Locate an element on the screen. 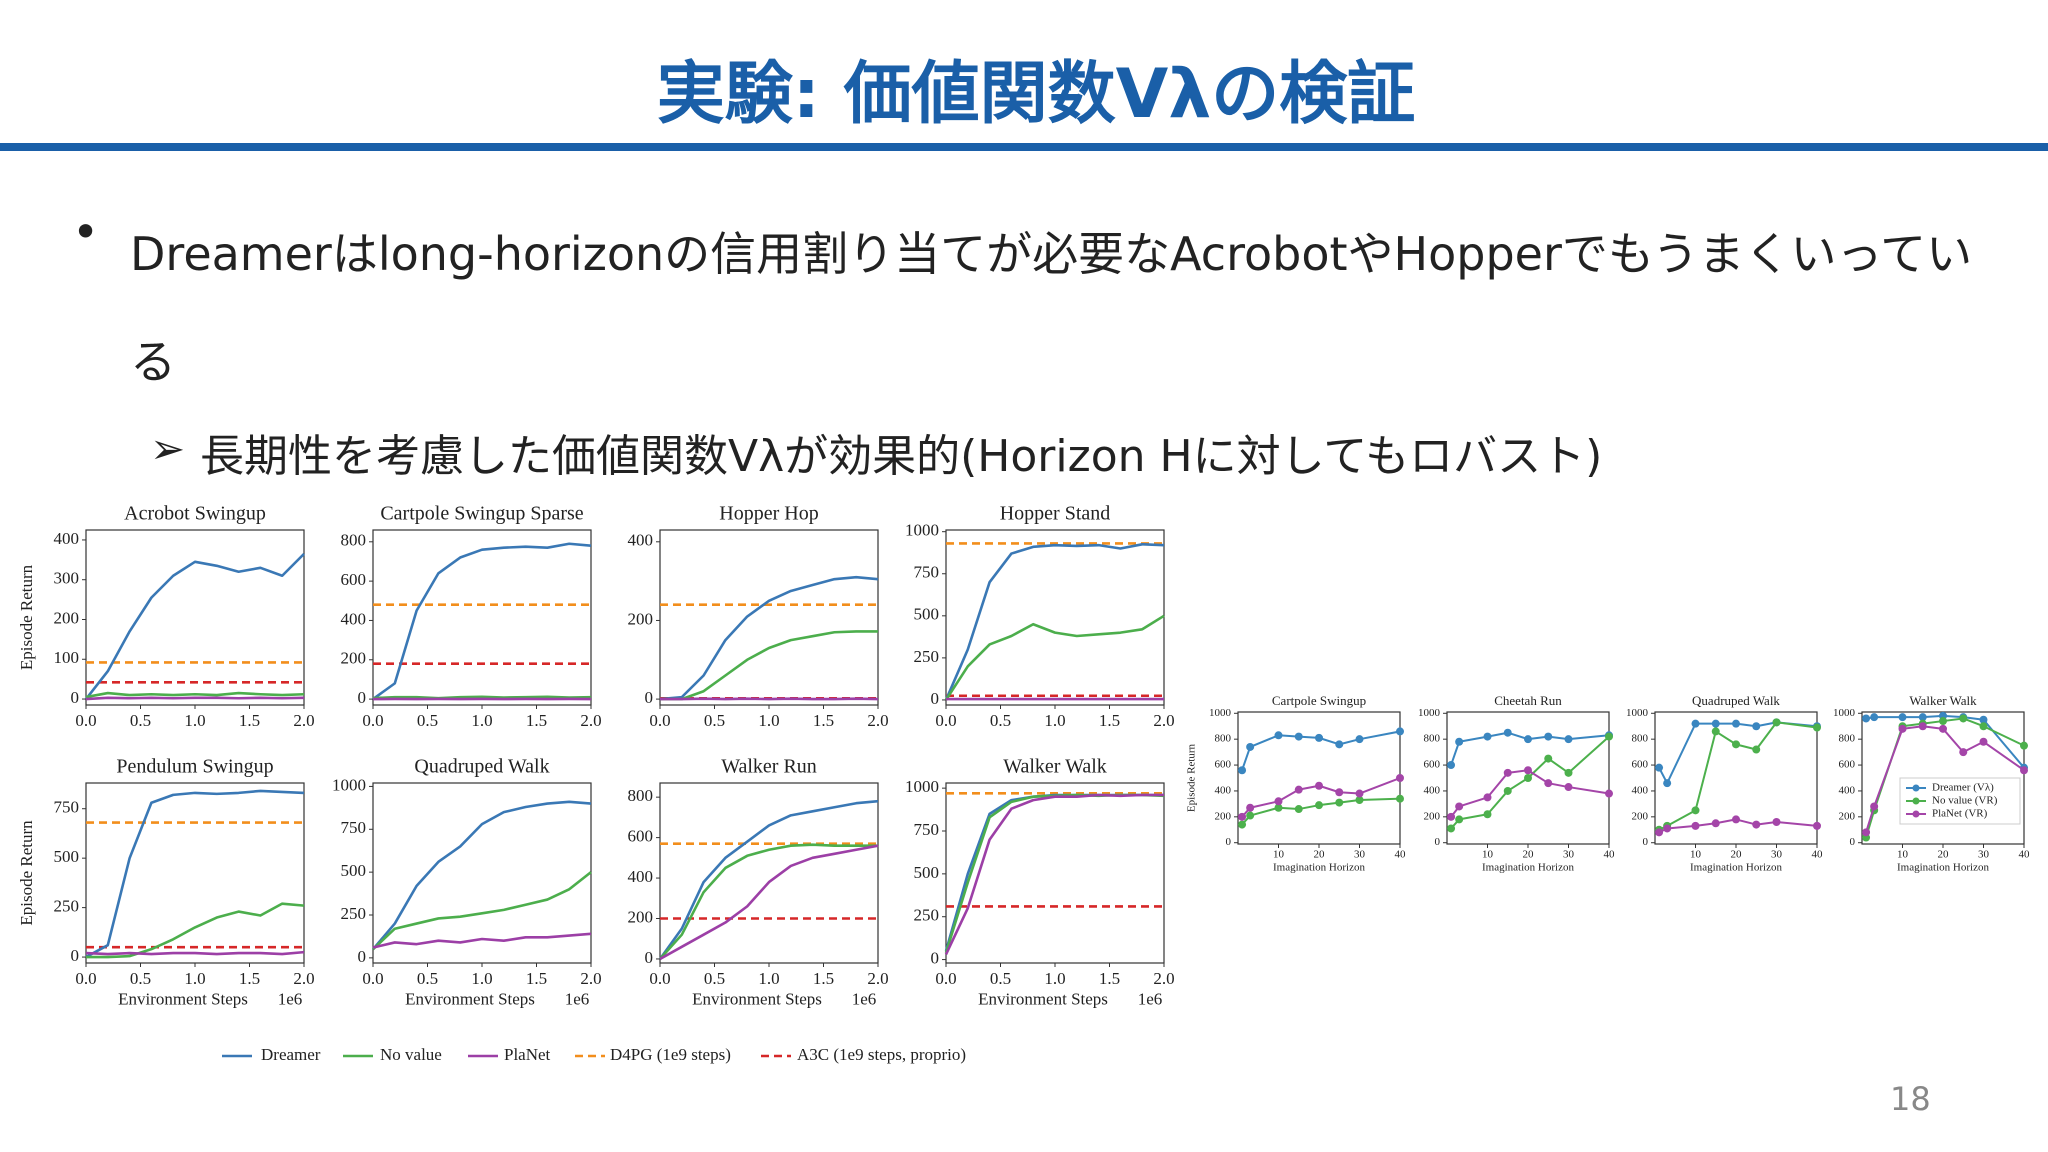  legend-marker is located at coordinates (1916, 788).